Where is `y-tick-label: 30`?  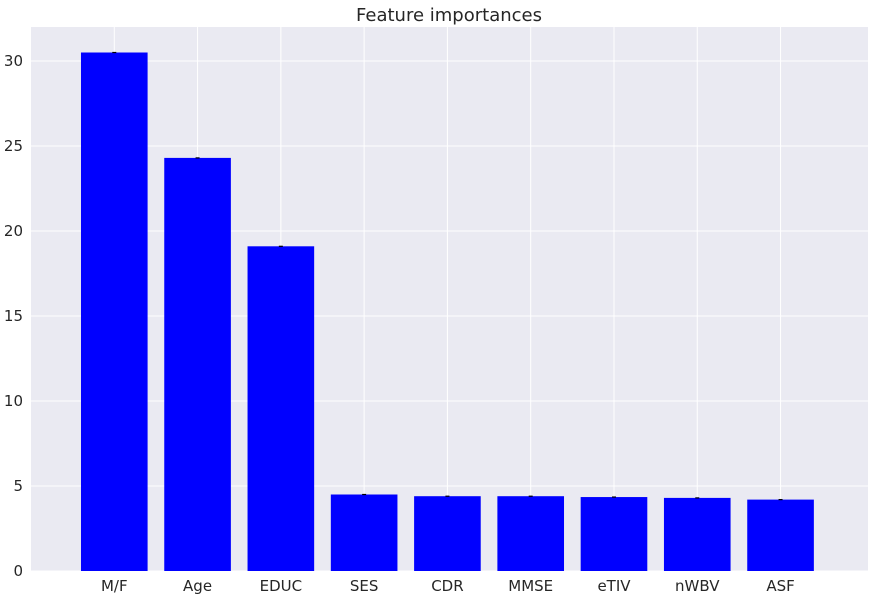
y-tick-label: 30 is located at coordinates (13, 61).